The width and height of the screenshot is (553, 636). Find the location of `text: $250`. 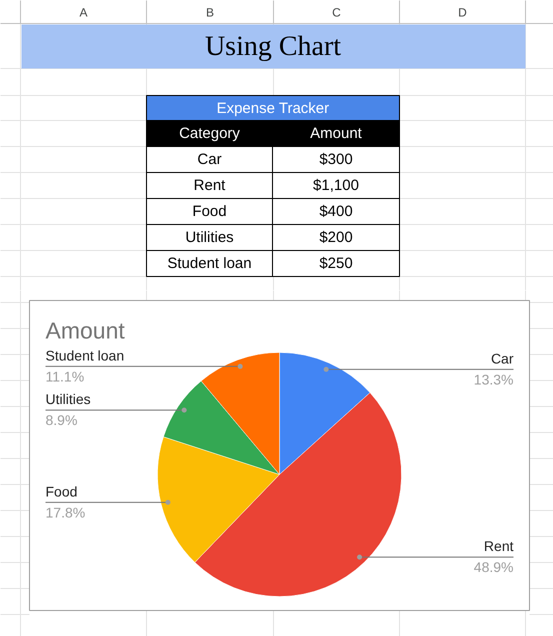

text: $250 is located at coordinates (336, 263).